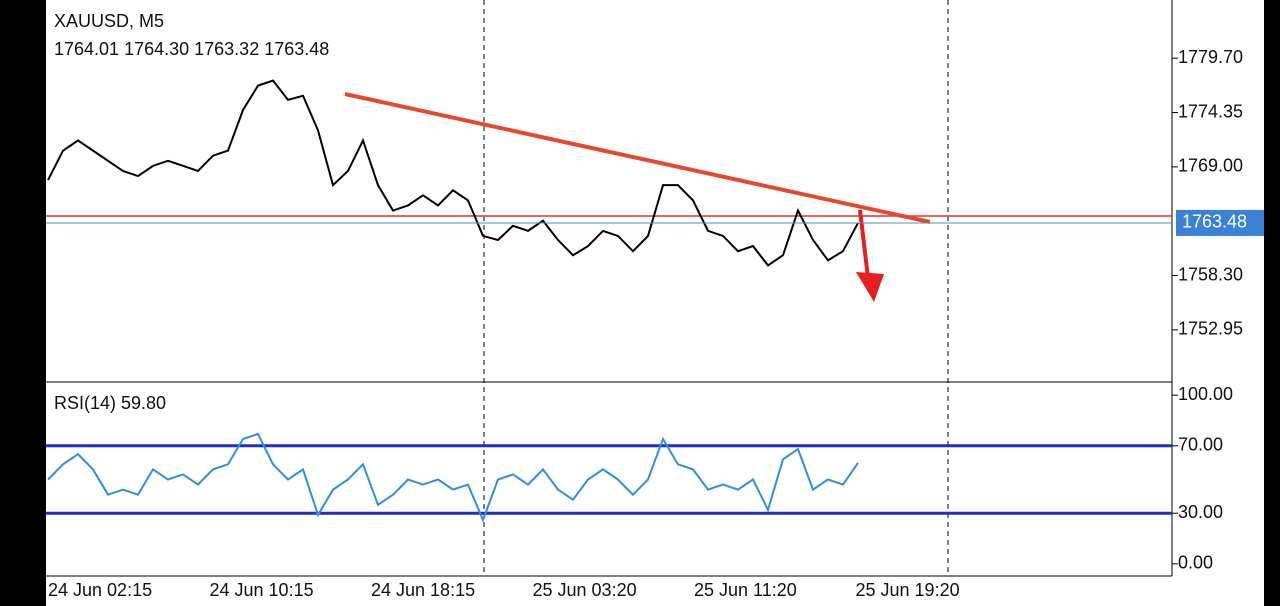 The height and width of the screenshot is (606, 1280). Describe the element at coordinates (453, 477) in the screenshot. I see `price-line` at that location.